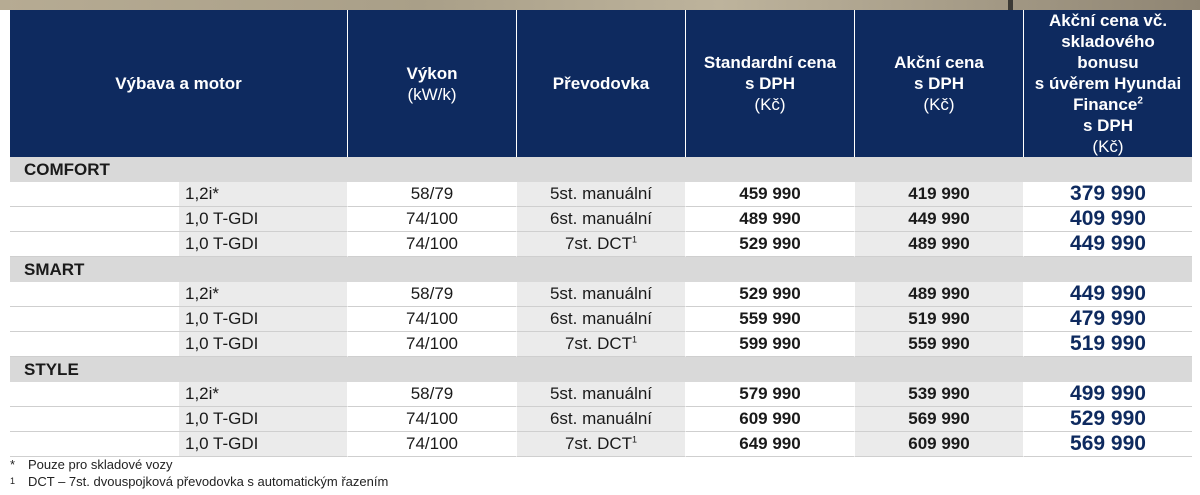 Image resolution: width=1200 pixels, height=495 pixels. Describe the element at coordinates (939, 83) in the screenshot. I see `header-promo-price: Akční cena s DPH (Kč)` at that location.